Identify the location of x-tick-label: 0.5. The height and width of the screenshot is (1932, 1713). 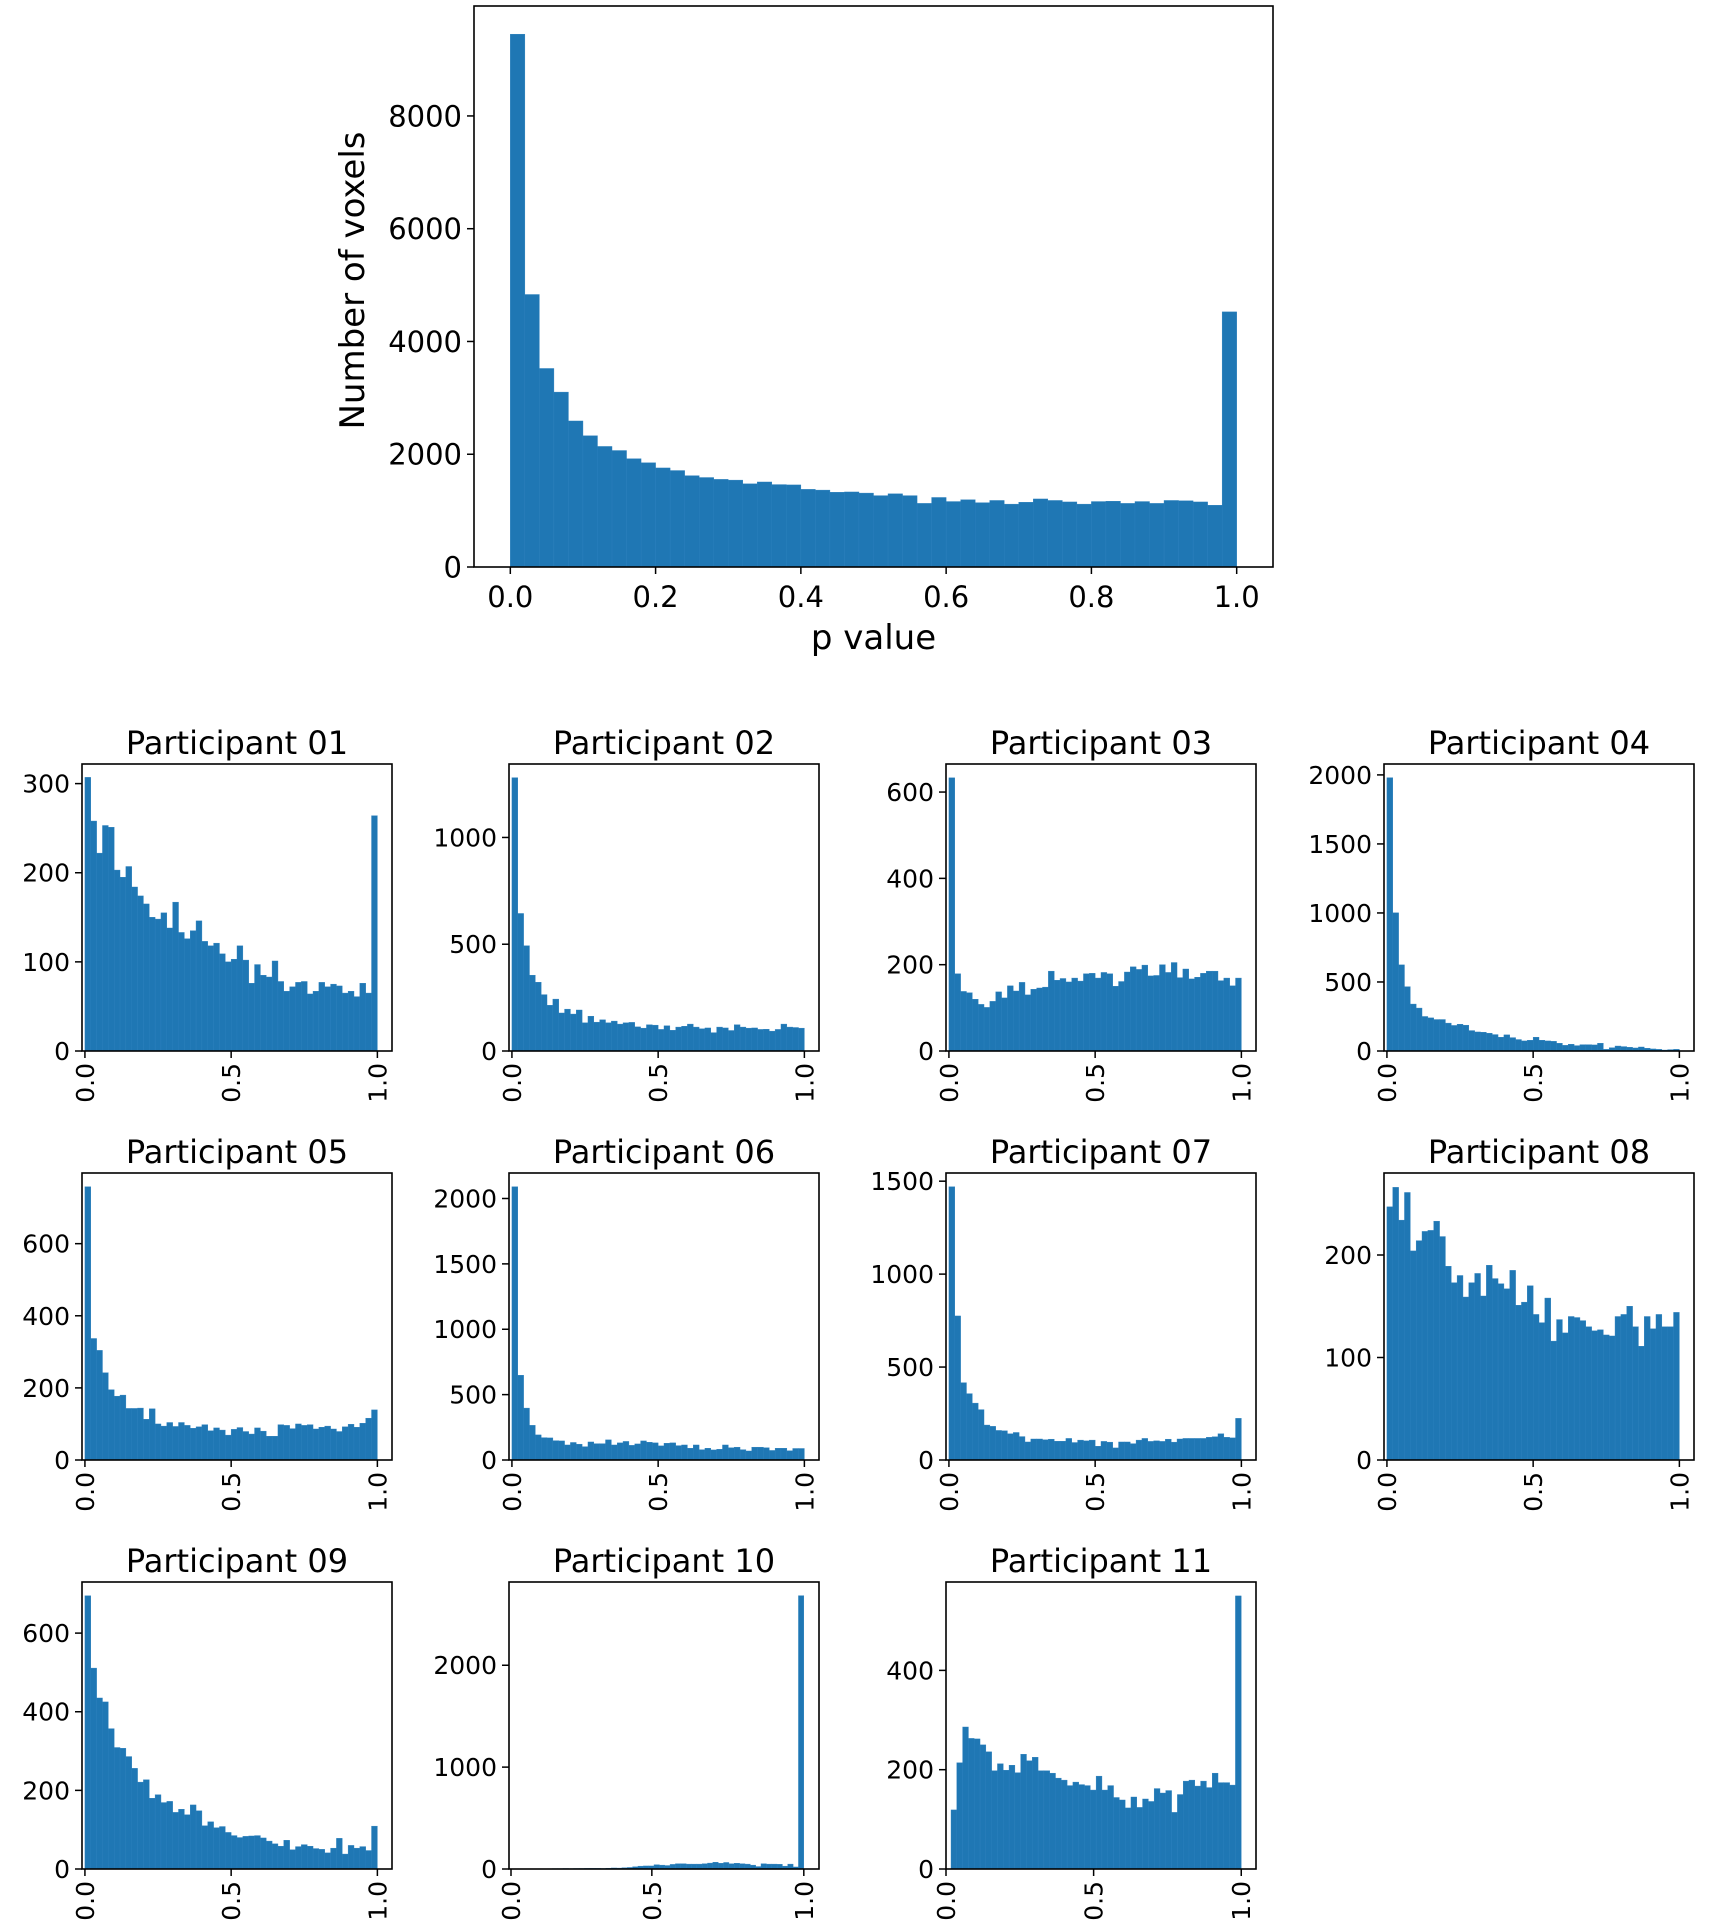
(231, 1492).